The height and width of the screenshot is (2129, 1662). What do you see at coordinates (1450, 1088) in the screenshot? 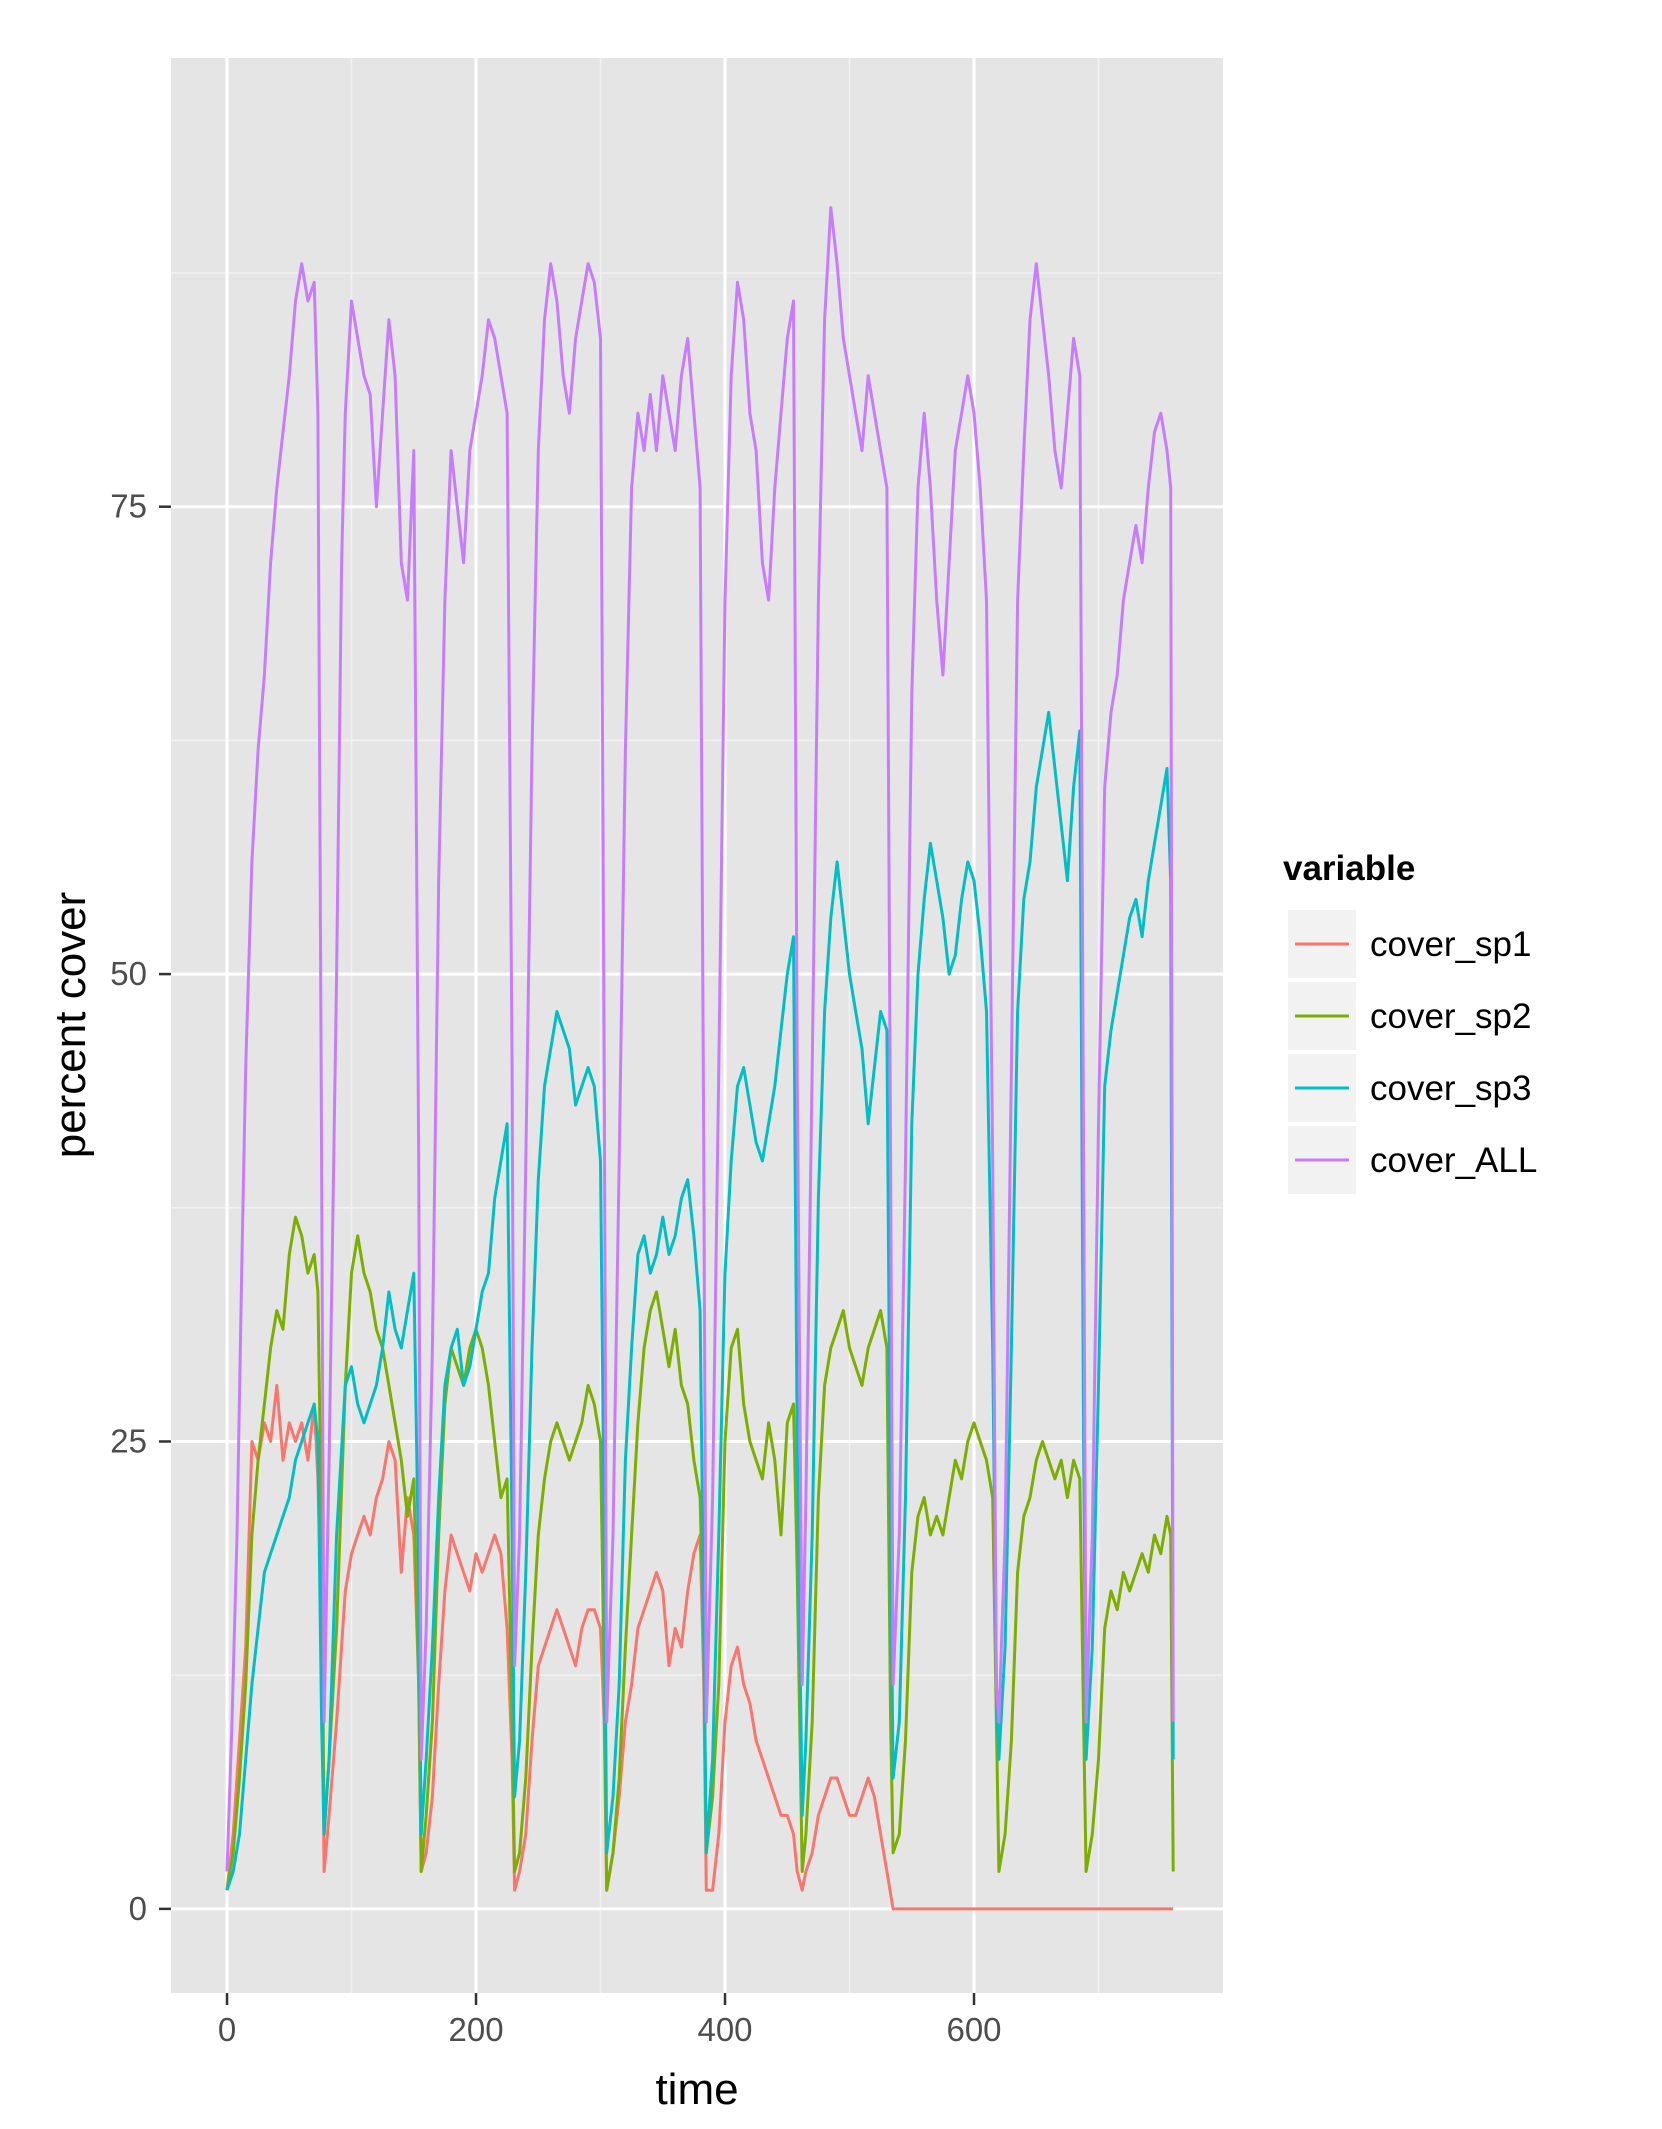
I see `legend-label-cover_sp3: cover_sp3` at bounding box center [1450, 1088].